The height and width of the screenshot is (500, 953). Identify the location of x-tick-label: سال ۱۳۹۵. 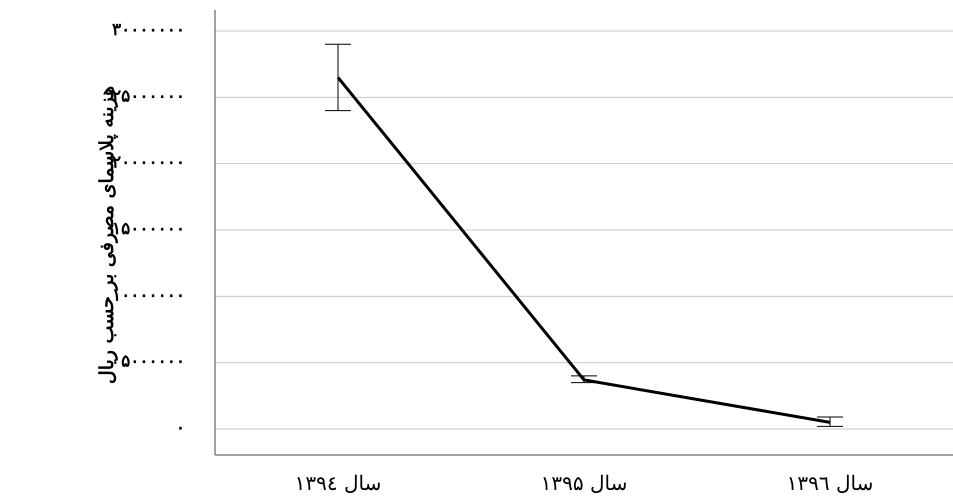
(584, 483).